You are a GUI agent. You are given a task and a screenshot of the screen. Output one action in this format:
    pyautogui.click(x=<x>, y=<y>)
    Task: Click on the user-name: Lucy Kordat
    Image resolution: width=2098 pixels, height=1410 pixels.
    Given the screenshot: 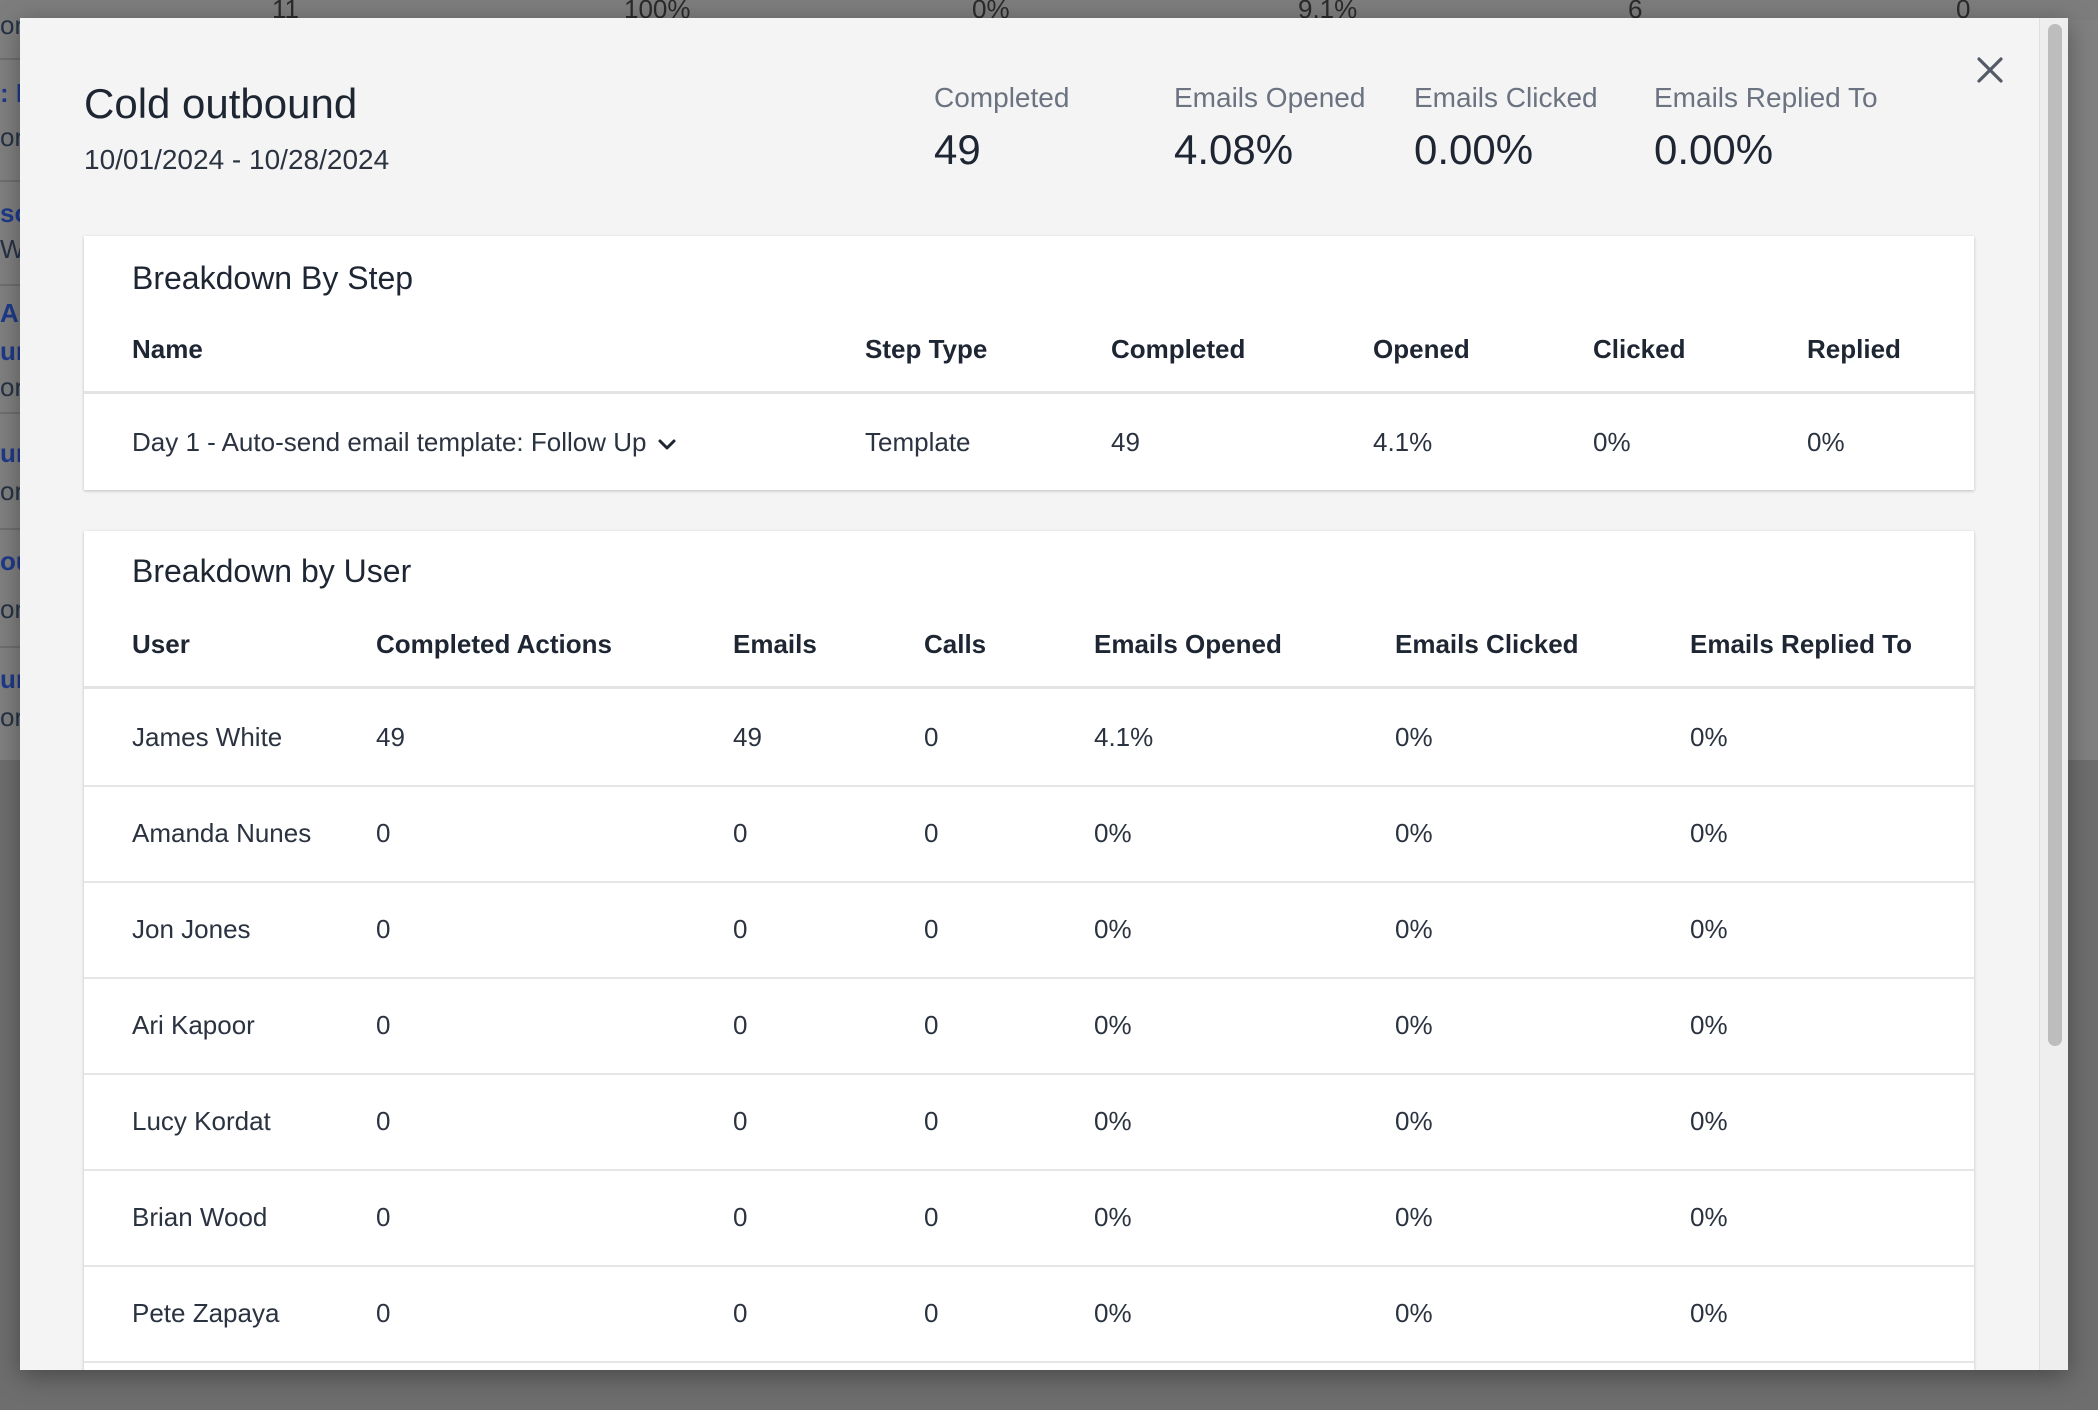 What is the action you would take?
    pyautogui.click(x=201, y=1121)
    